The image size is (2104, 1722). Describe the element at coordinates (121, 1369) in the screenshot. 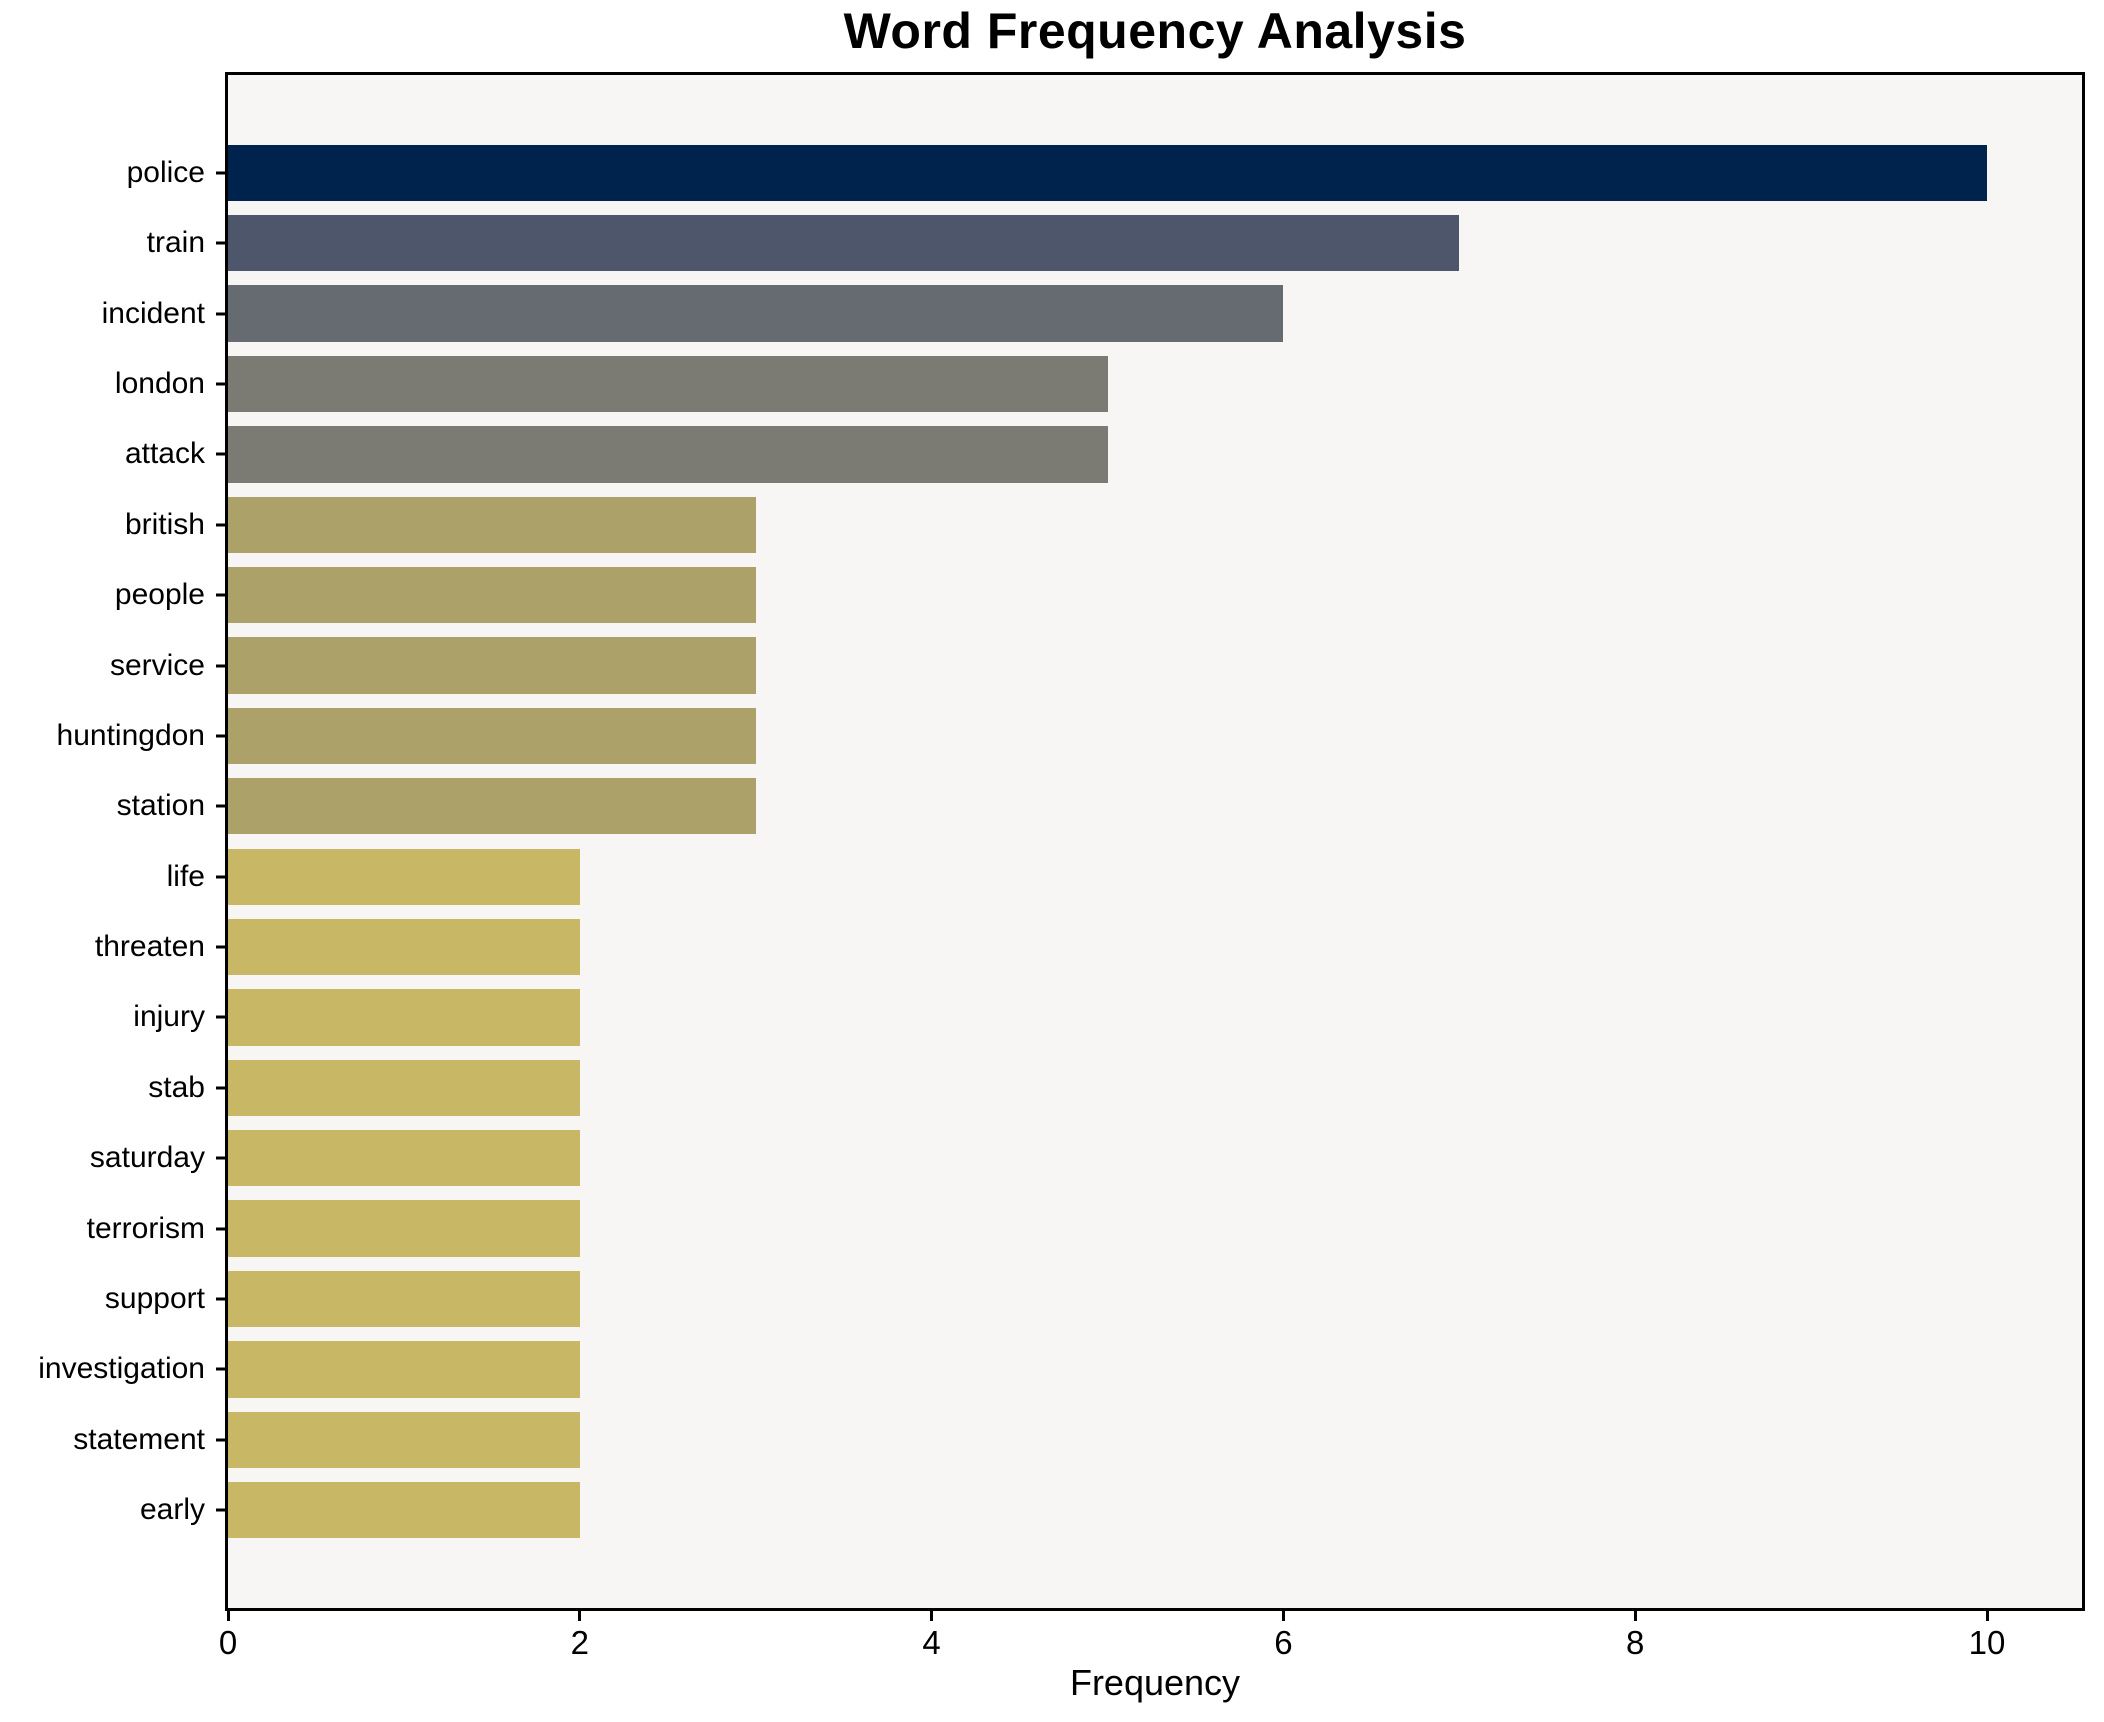

I see `y-tick-label-investigation: investigation` at that location.